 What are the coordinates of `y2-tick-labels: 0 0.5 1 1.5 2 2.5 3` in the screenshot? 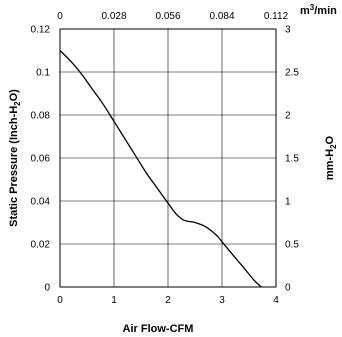 It's located at (292, 159).